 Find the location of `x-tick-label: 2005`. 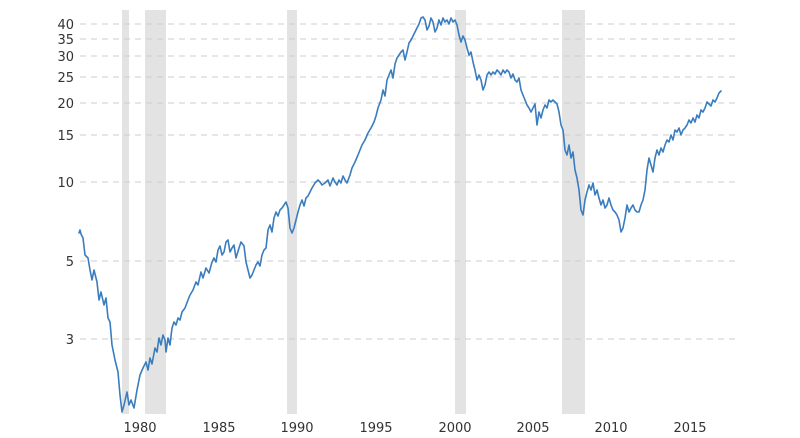

x-tick-label: 2005 is located at coordinates (532, 428).